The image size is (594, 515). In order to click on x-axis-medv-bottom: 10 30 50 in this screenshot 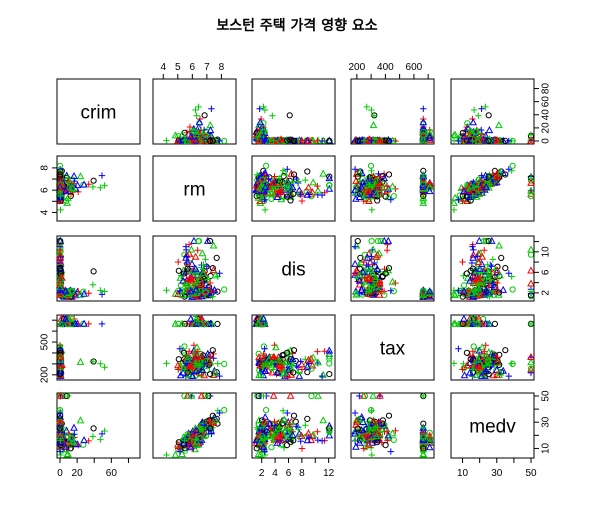, I will do `click(497, 468)`.